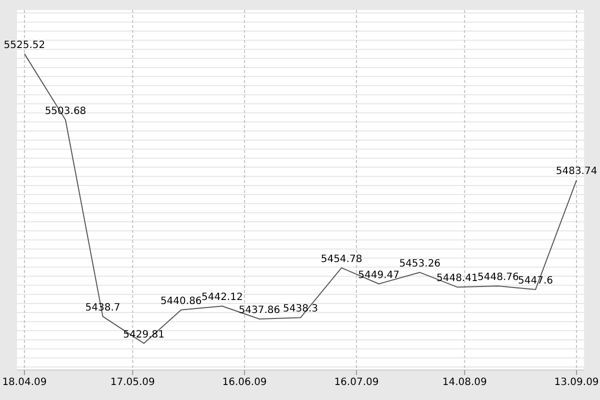 The image size is (600, 400). I want to click on data-label: 5454.78, so click(341, 259).